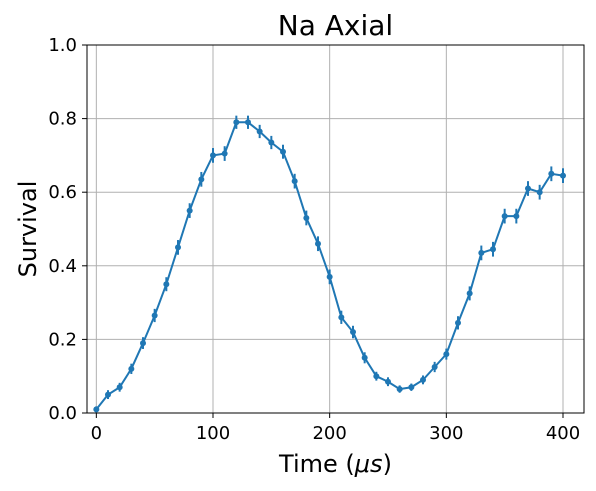 The width and height of the screenshot is (596, 491). I want to click on x-tick-label: 200, so click(329, 433).